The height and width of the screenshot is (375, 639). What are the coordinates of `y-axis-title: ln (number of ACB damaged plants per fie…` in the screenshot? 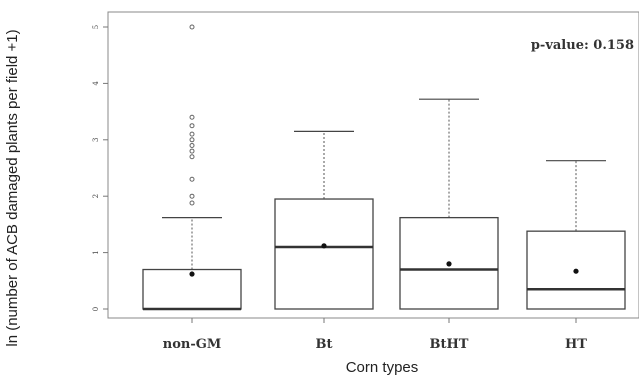 It's located at (12, 187).